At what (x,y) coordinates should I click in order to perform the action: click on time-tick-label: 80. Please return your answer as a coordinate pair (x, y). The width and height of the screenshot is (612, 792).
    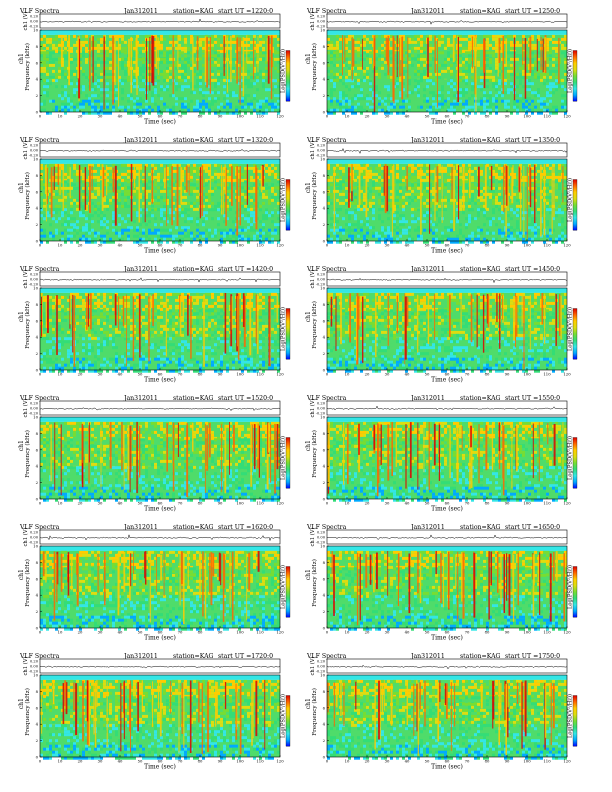
    Looking at the image, I should click on (200, 245).